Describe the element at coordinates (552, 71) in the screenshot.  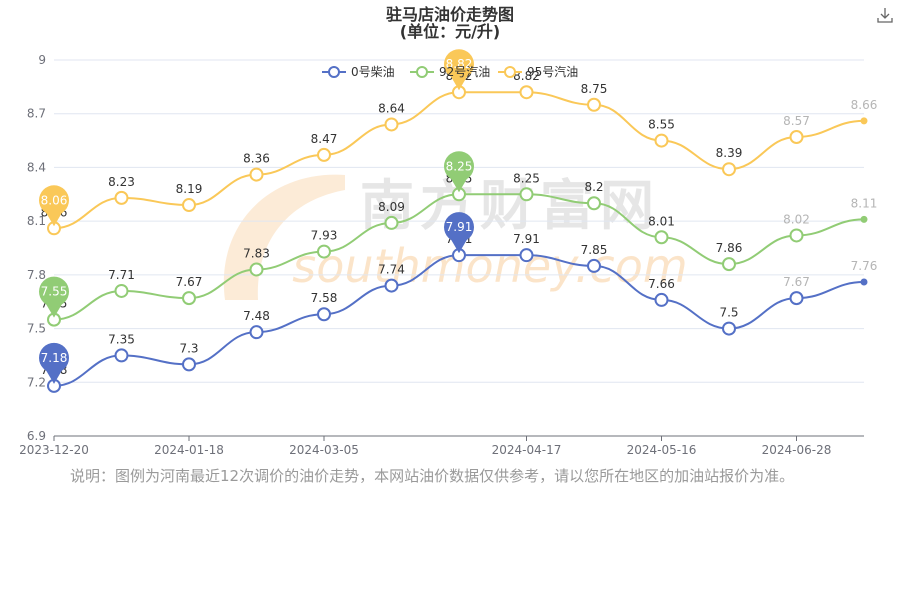
I see `legend-label: 95号汽油` at that location.